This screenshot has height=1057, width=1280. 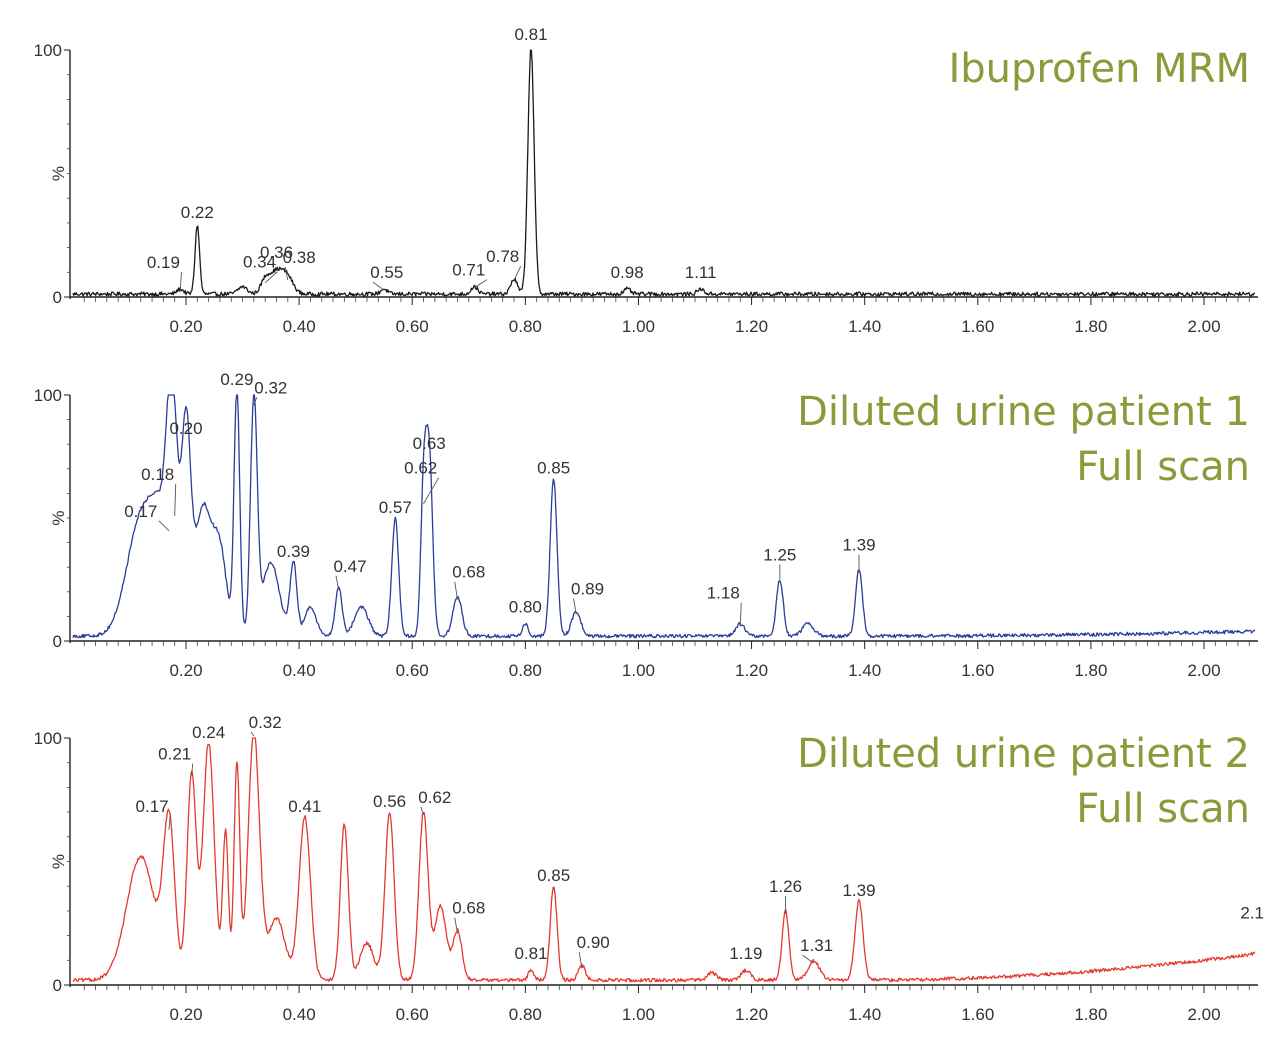 I want to click on peak-label: 0.20, so click(x=185, y=428).